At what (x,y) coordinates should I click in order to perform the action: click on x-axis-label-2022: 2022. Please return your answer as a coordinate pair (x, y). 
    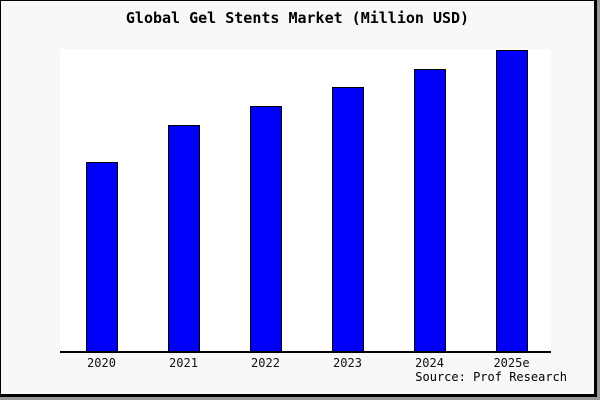
    Looking at the image, I should click on (265, 363).